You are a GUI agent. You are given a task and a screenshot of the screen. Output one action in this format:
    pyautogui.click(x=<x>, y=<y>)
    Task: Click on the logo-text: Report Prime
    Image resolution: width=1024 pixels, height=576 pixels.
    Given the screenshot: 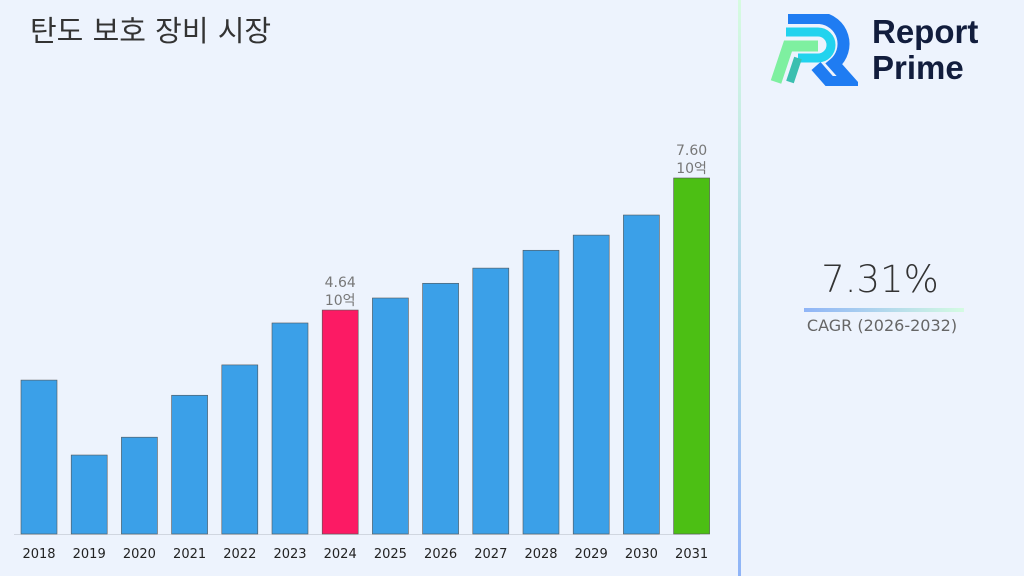 What is the action you would take?
    pyautogui.click(x=925, y=50)
    